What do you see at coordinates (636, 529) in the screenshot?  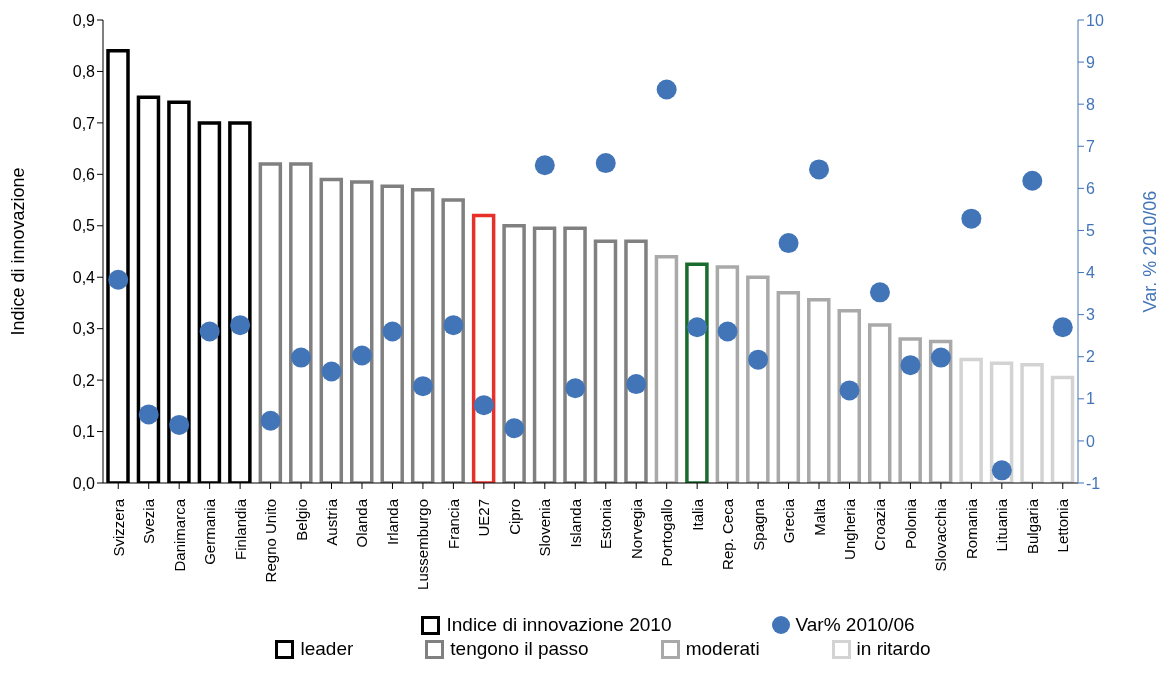 I see `x-tick-label: Norvegia` at bounding box center [636, 529].